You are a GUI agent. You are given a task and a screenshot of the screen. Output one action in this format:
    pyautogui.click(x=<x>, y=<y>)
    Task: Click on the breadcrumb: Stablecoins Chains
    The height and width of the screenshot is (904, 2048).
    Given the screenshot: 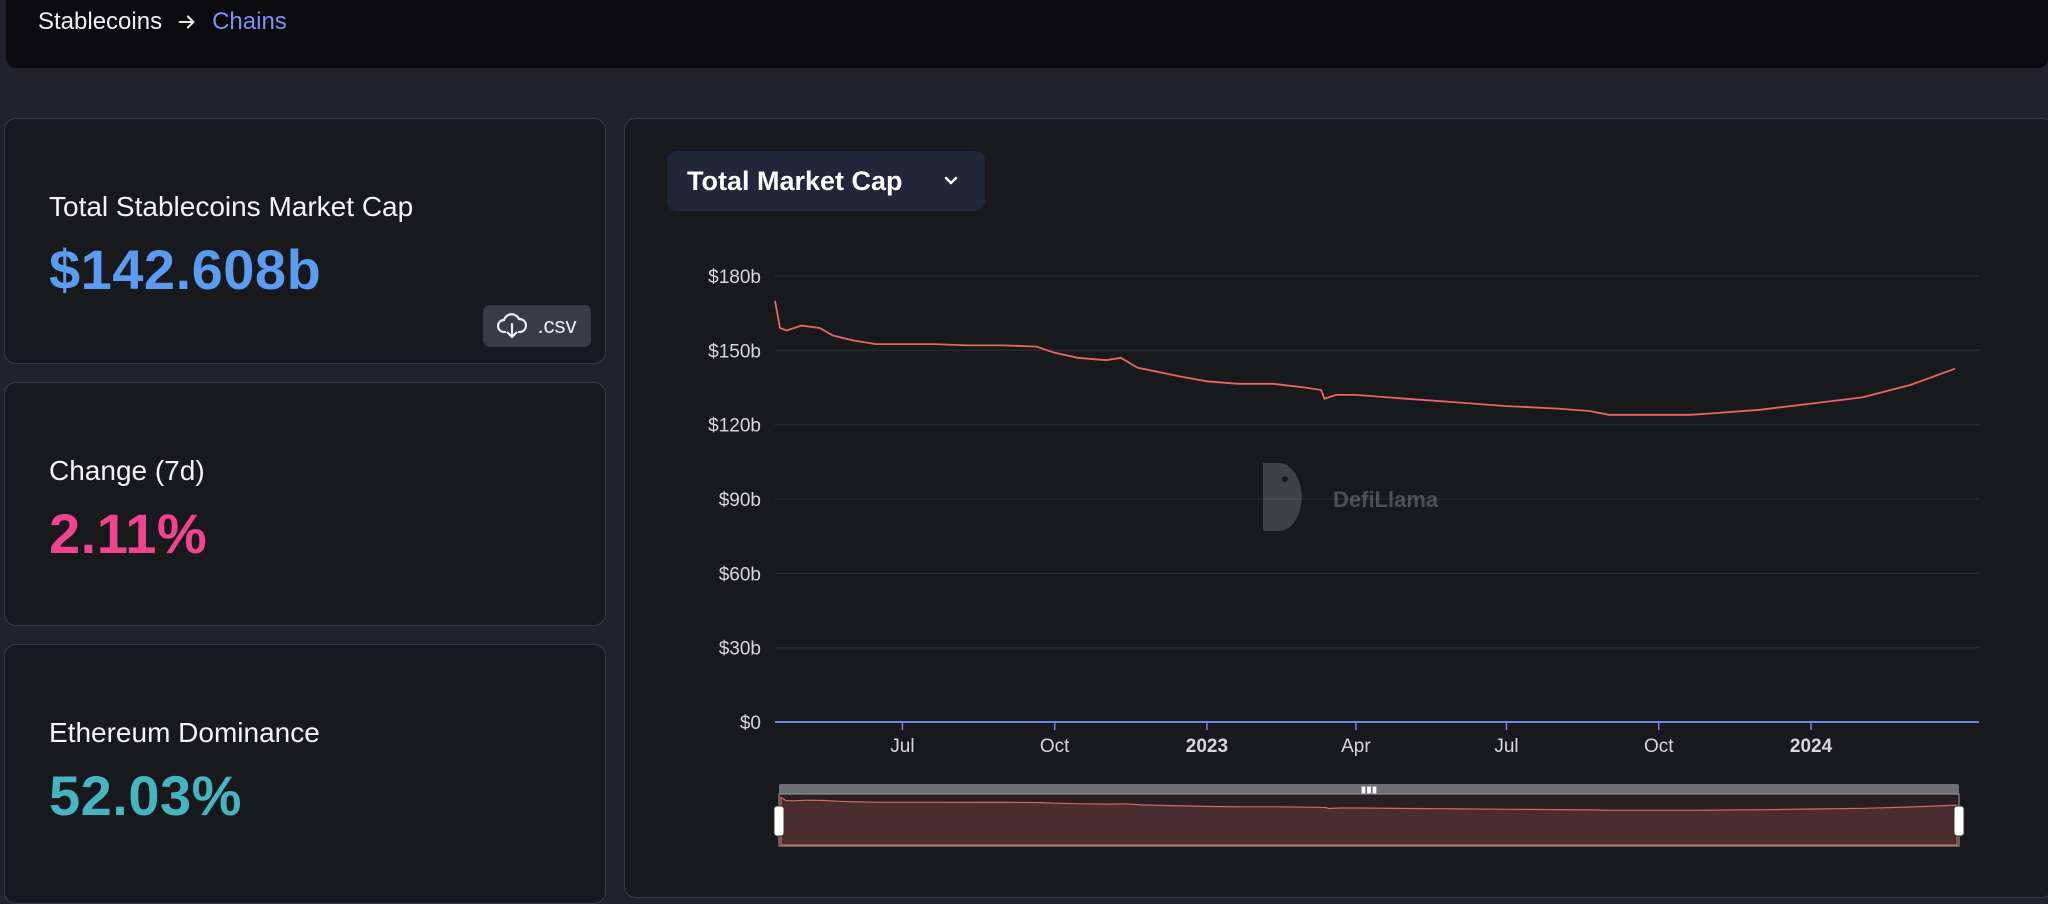 What is the action you would take?
    pyautogui.click(x=162, y=22)
    